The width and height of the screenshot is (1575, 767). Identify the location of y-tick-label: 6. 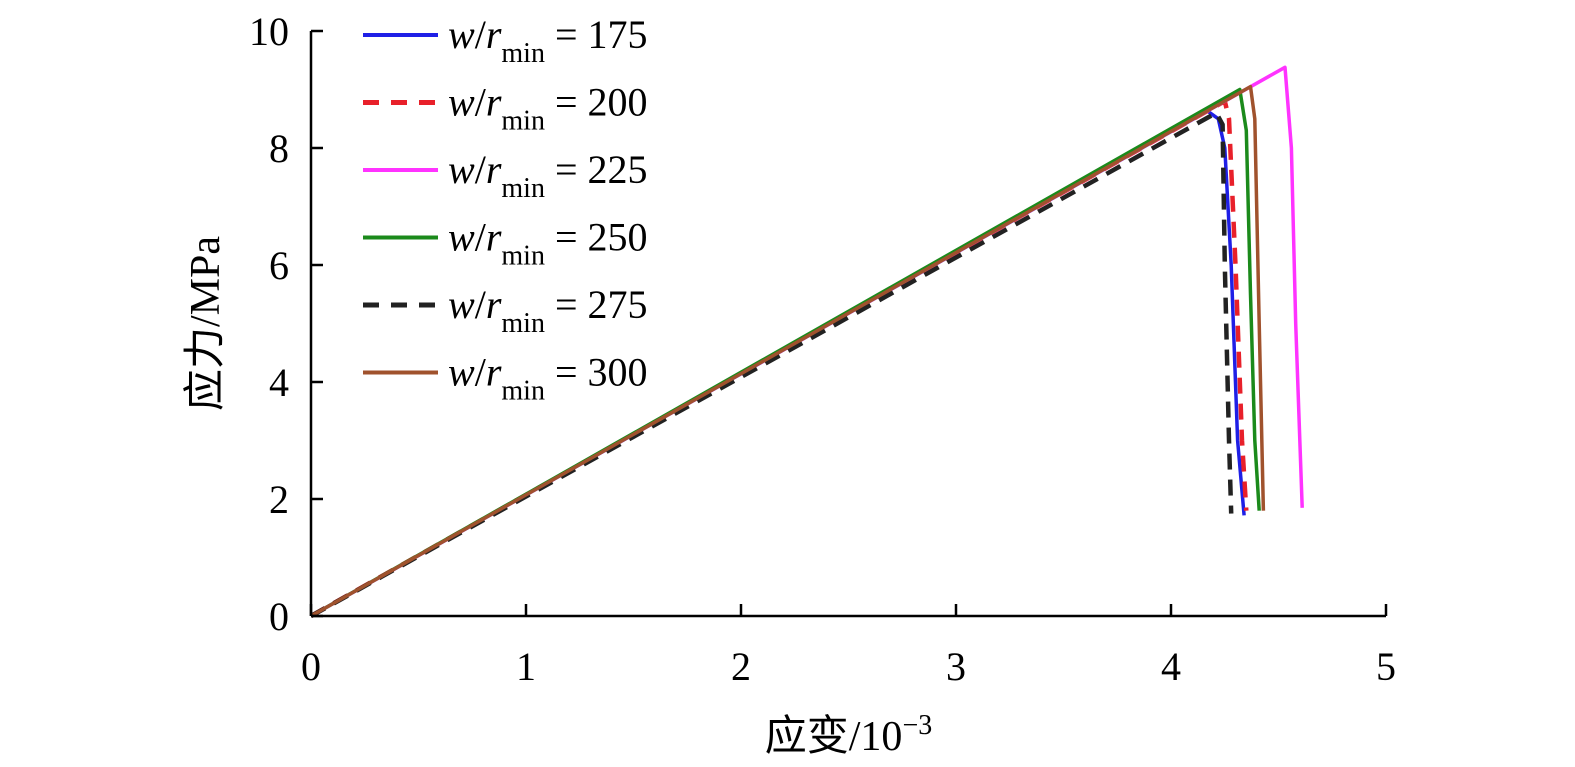
(279, 265).